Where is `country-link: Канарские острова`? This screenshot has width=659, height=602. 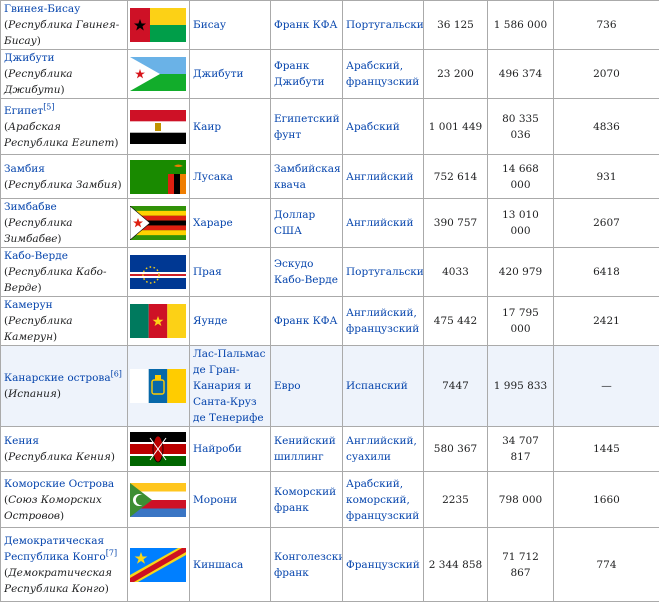 country-link: Канарские острова is located at coordinates (57, 378).